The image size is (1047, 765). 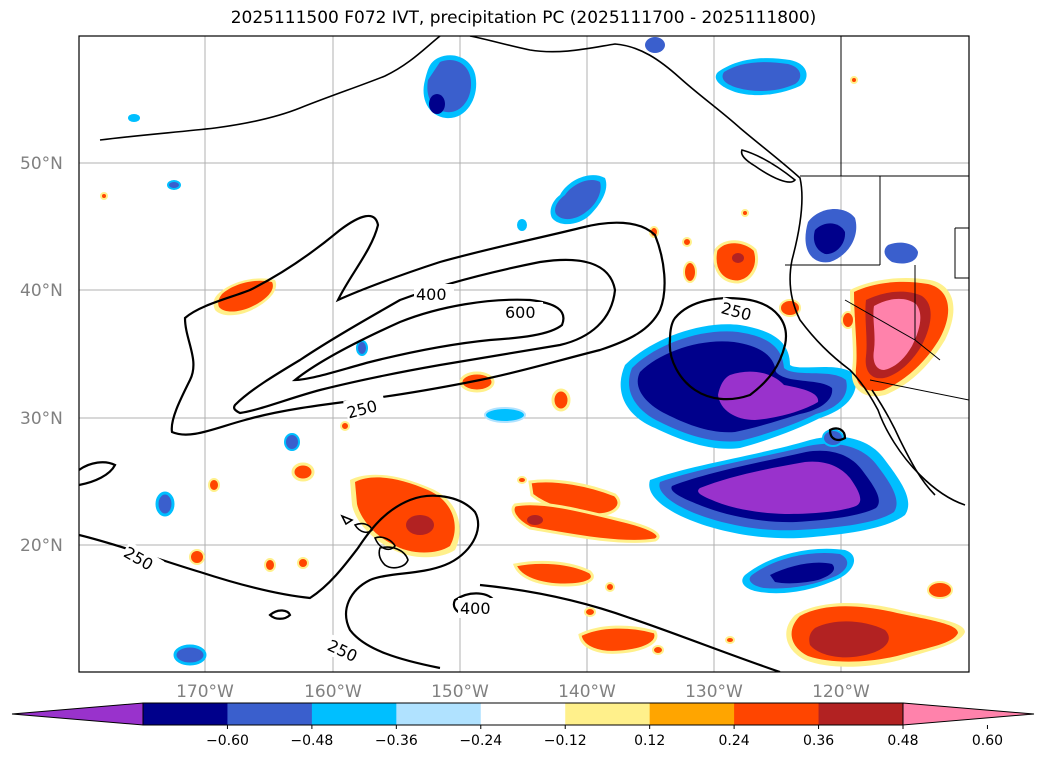 I want to click on lon-label-150w: 150°W, so click(x=460, y=692).